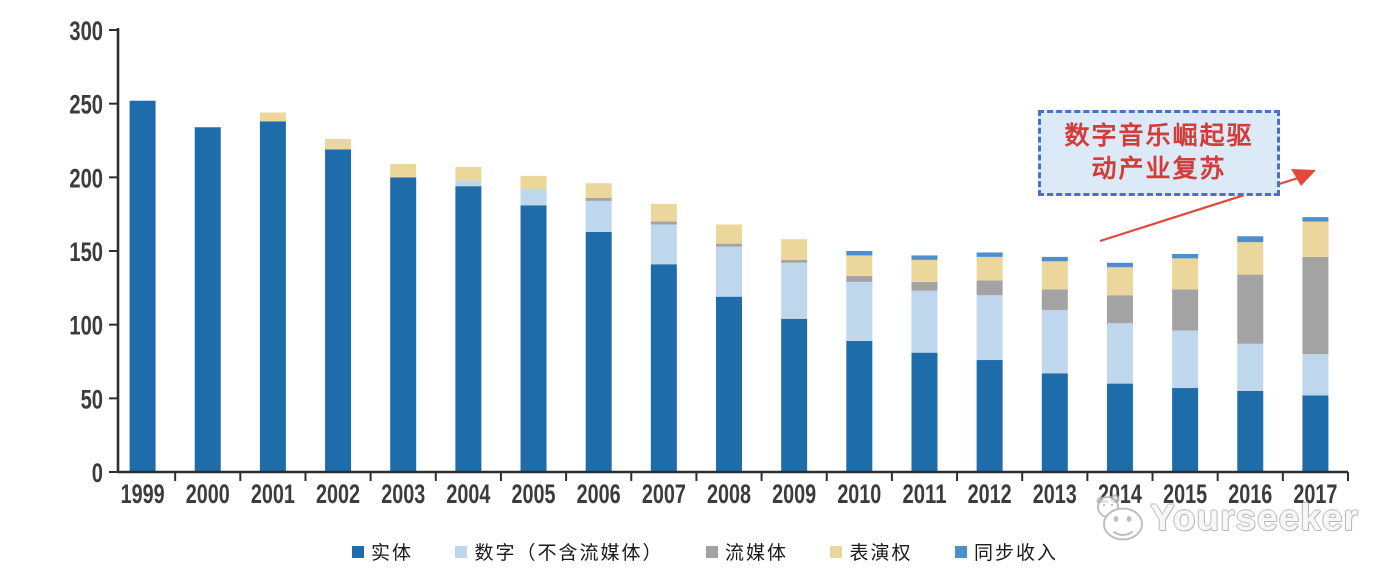 The image size is (1398, 582). I want to click on legend-label-physical: 实体, so click(392, 553).